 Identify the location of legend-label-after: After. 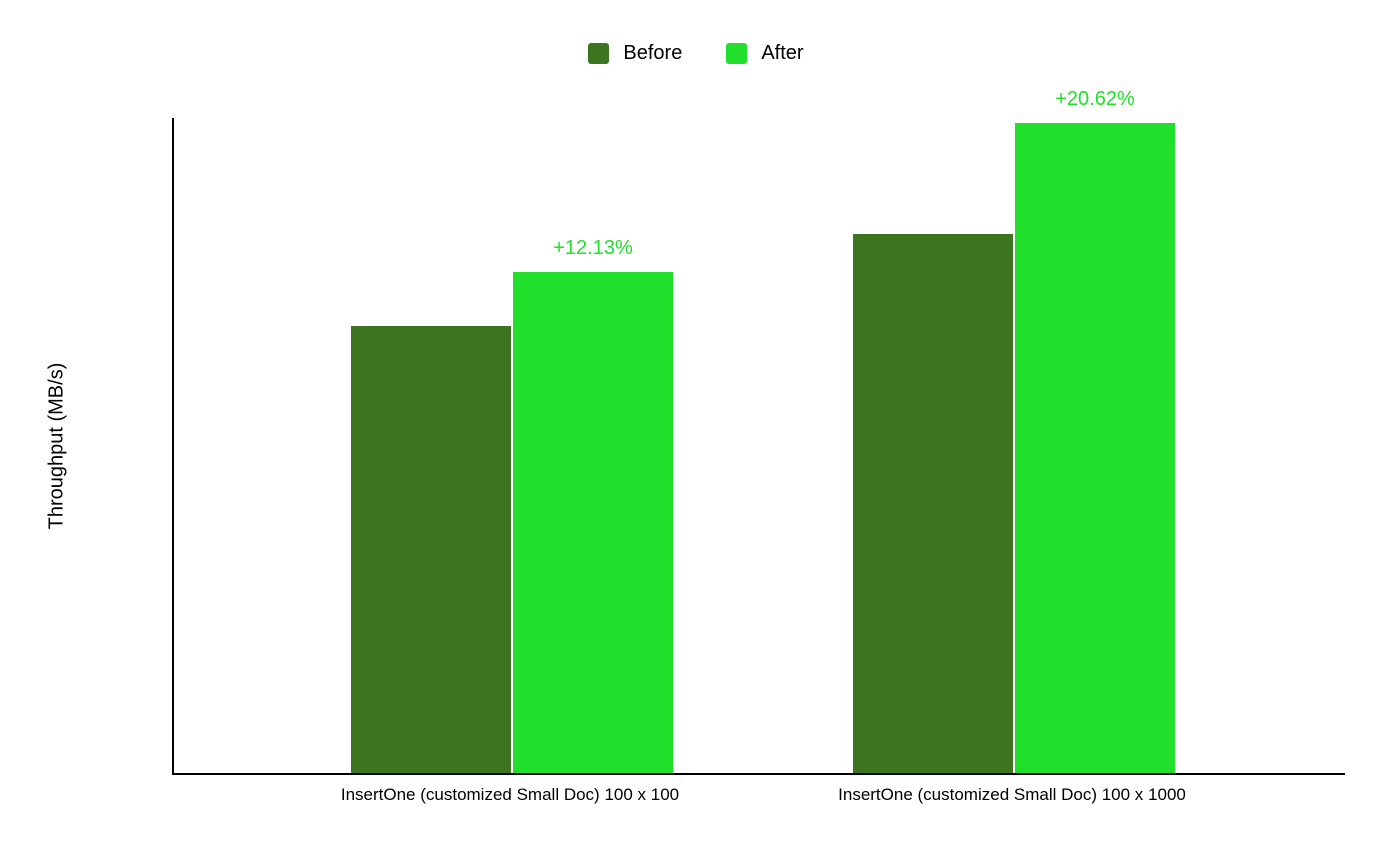
(782, 53).